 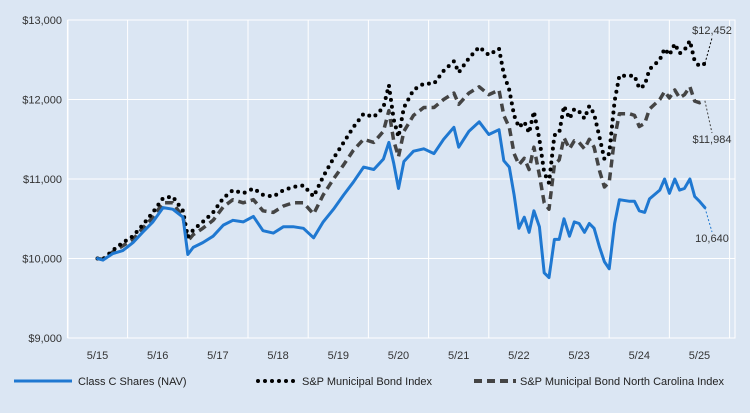 What do you see at coordinates (132, 382) in the screenshot?
I see `legend-label-class-c: Class C Shares (NAV)` at bounding box center [132, 382].